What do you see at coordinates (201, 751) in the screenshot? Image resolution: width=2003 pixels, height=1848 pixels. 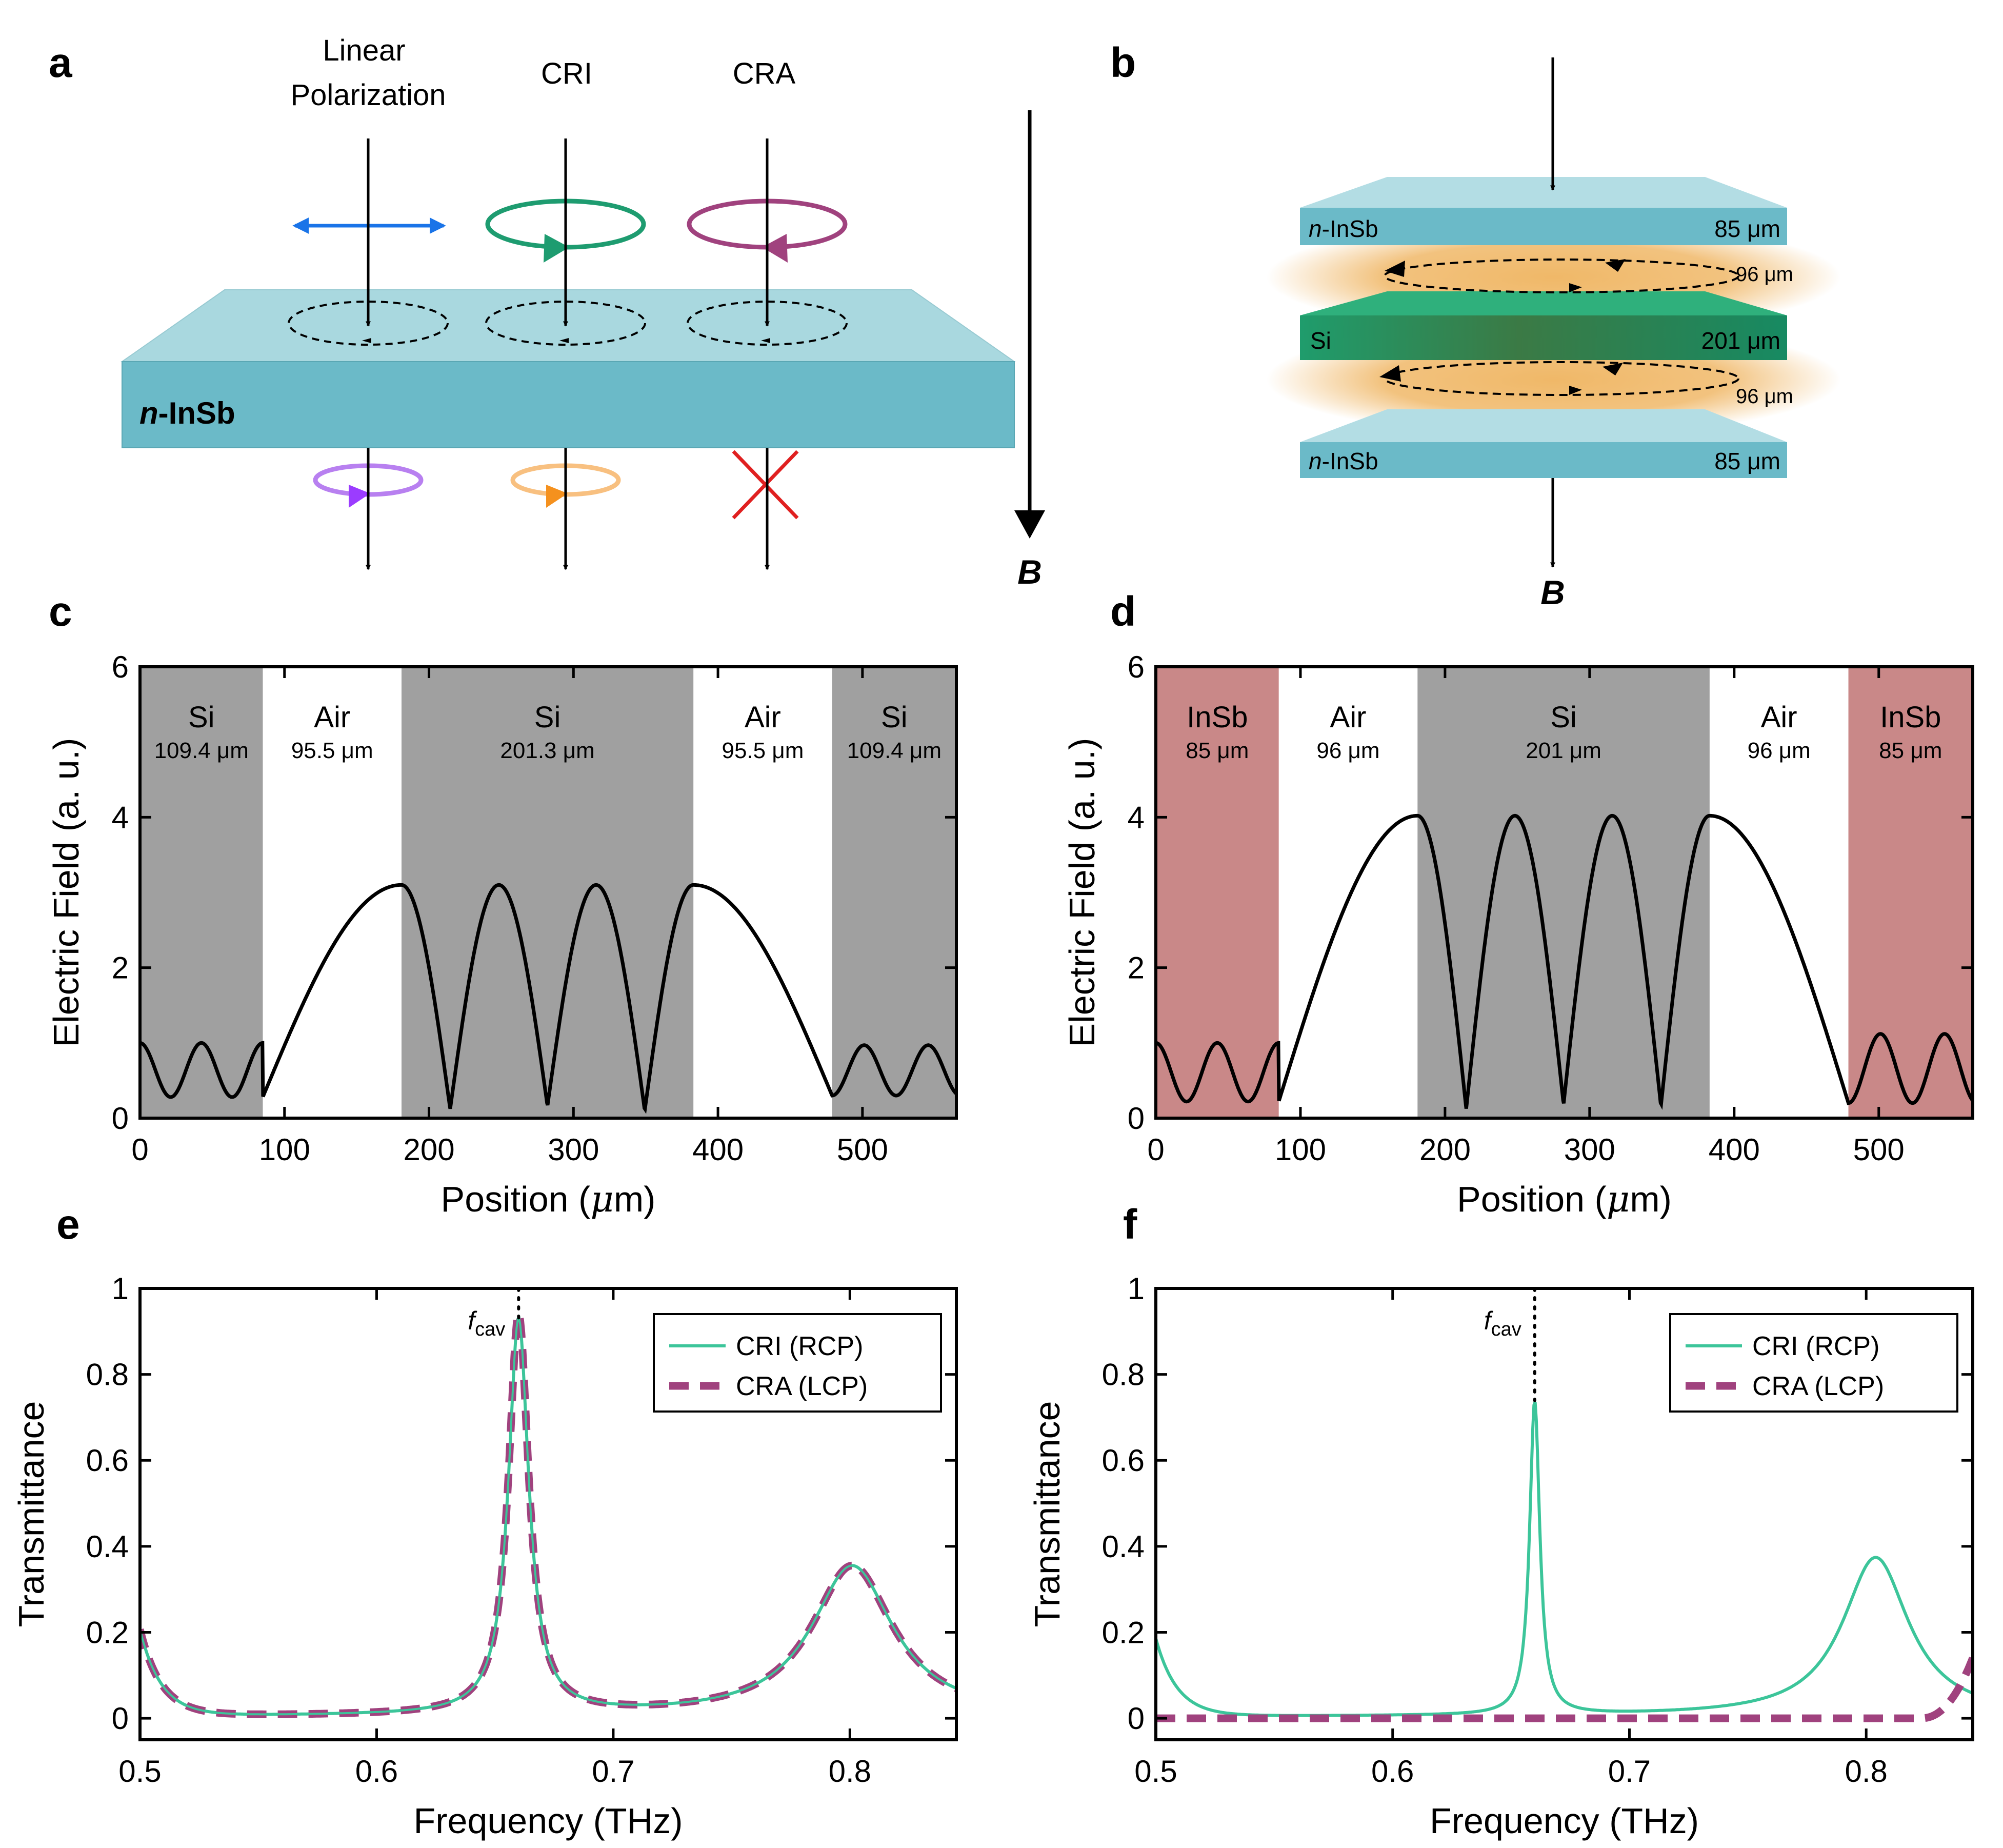 I see `region-0-thickness: 109.4 μm` at bounding box center [201, 751].